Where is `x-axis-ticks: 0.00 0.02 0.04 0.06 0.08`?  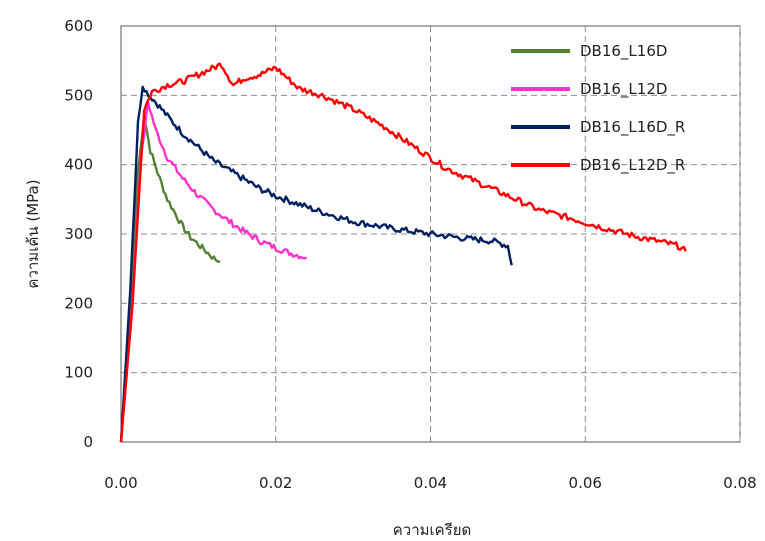 x-axis-ticks: 0.00 0.02 0.04 0.06 0.08 is located at coordinates (430, 483).